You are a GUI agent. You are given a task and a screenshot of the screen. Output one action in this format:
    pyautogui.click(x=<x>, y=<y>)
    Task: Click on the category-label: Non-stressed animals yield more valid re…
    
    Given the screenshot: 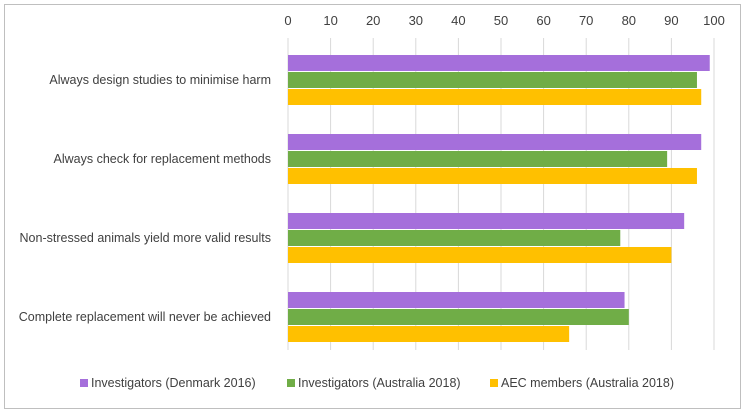 What is the action you would take?
    pyautogui.click(x=145, y=238)
    